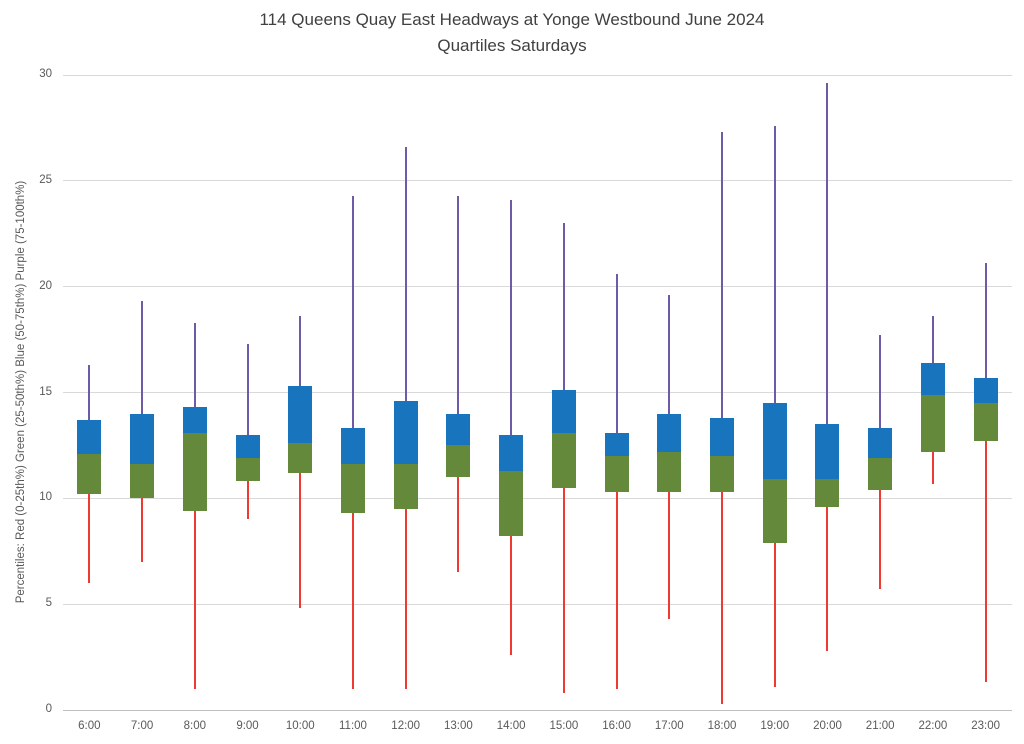  Describe the element at coordinates (353, 726) in the screenshot. I see `x-tick-label: 11:00` at that location.